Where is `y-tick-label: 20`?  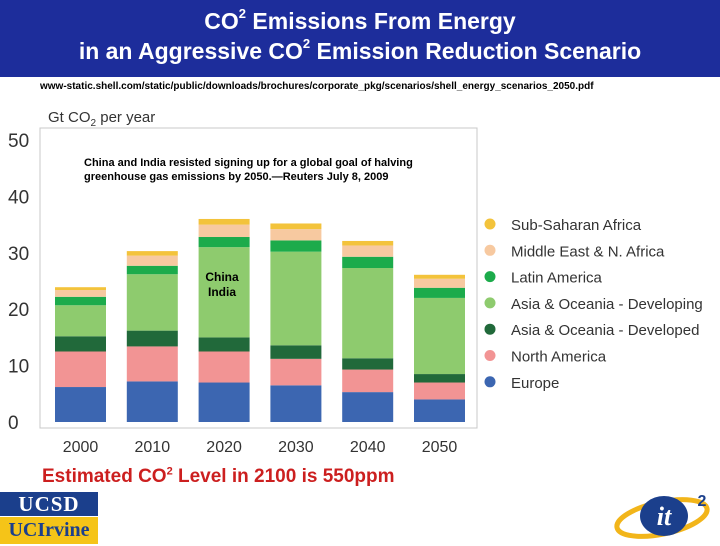 y-tick-label: 20 is located at coordinates (18, 310).